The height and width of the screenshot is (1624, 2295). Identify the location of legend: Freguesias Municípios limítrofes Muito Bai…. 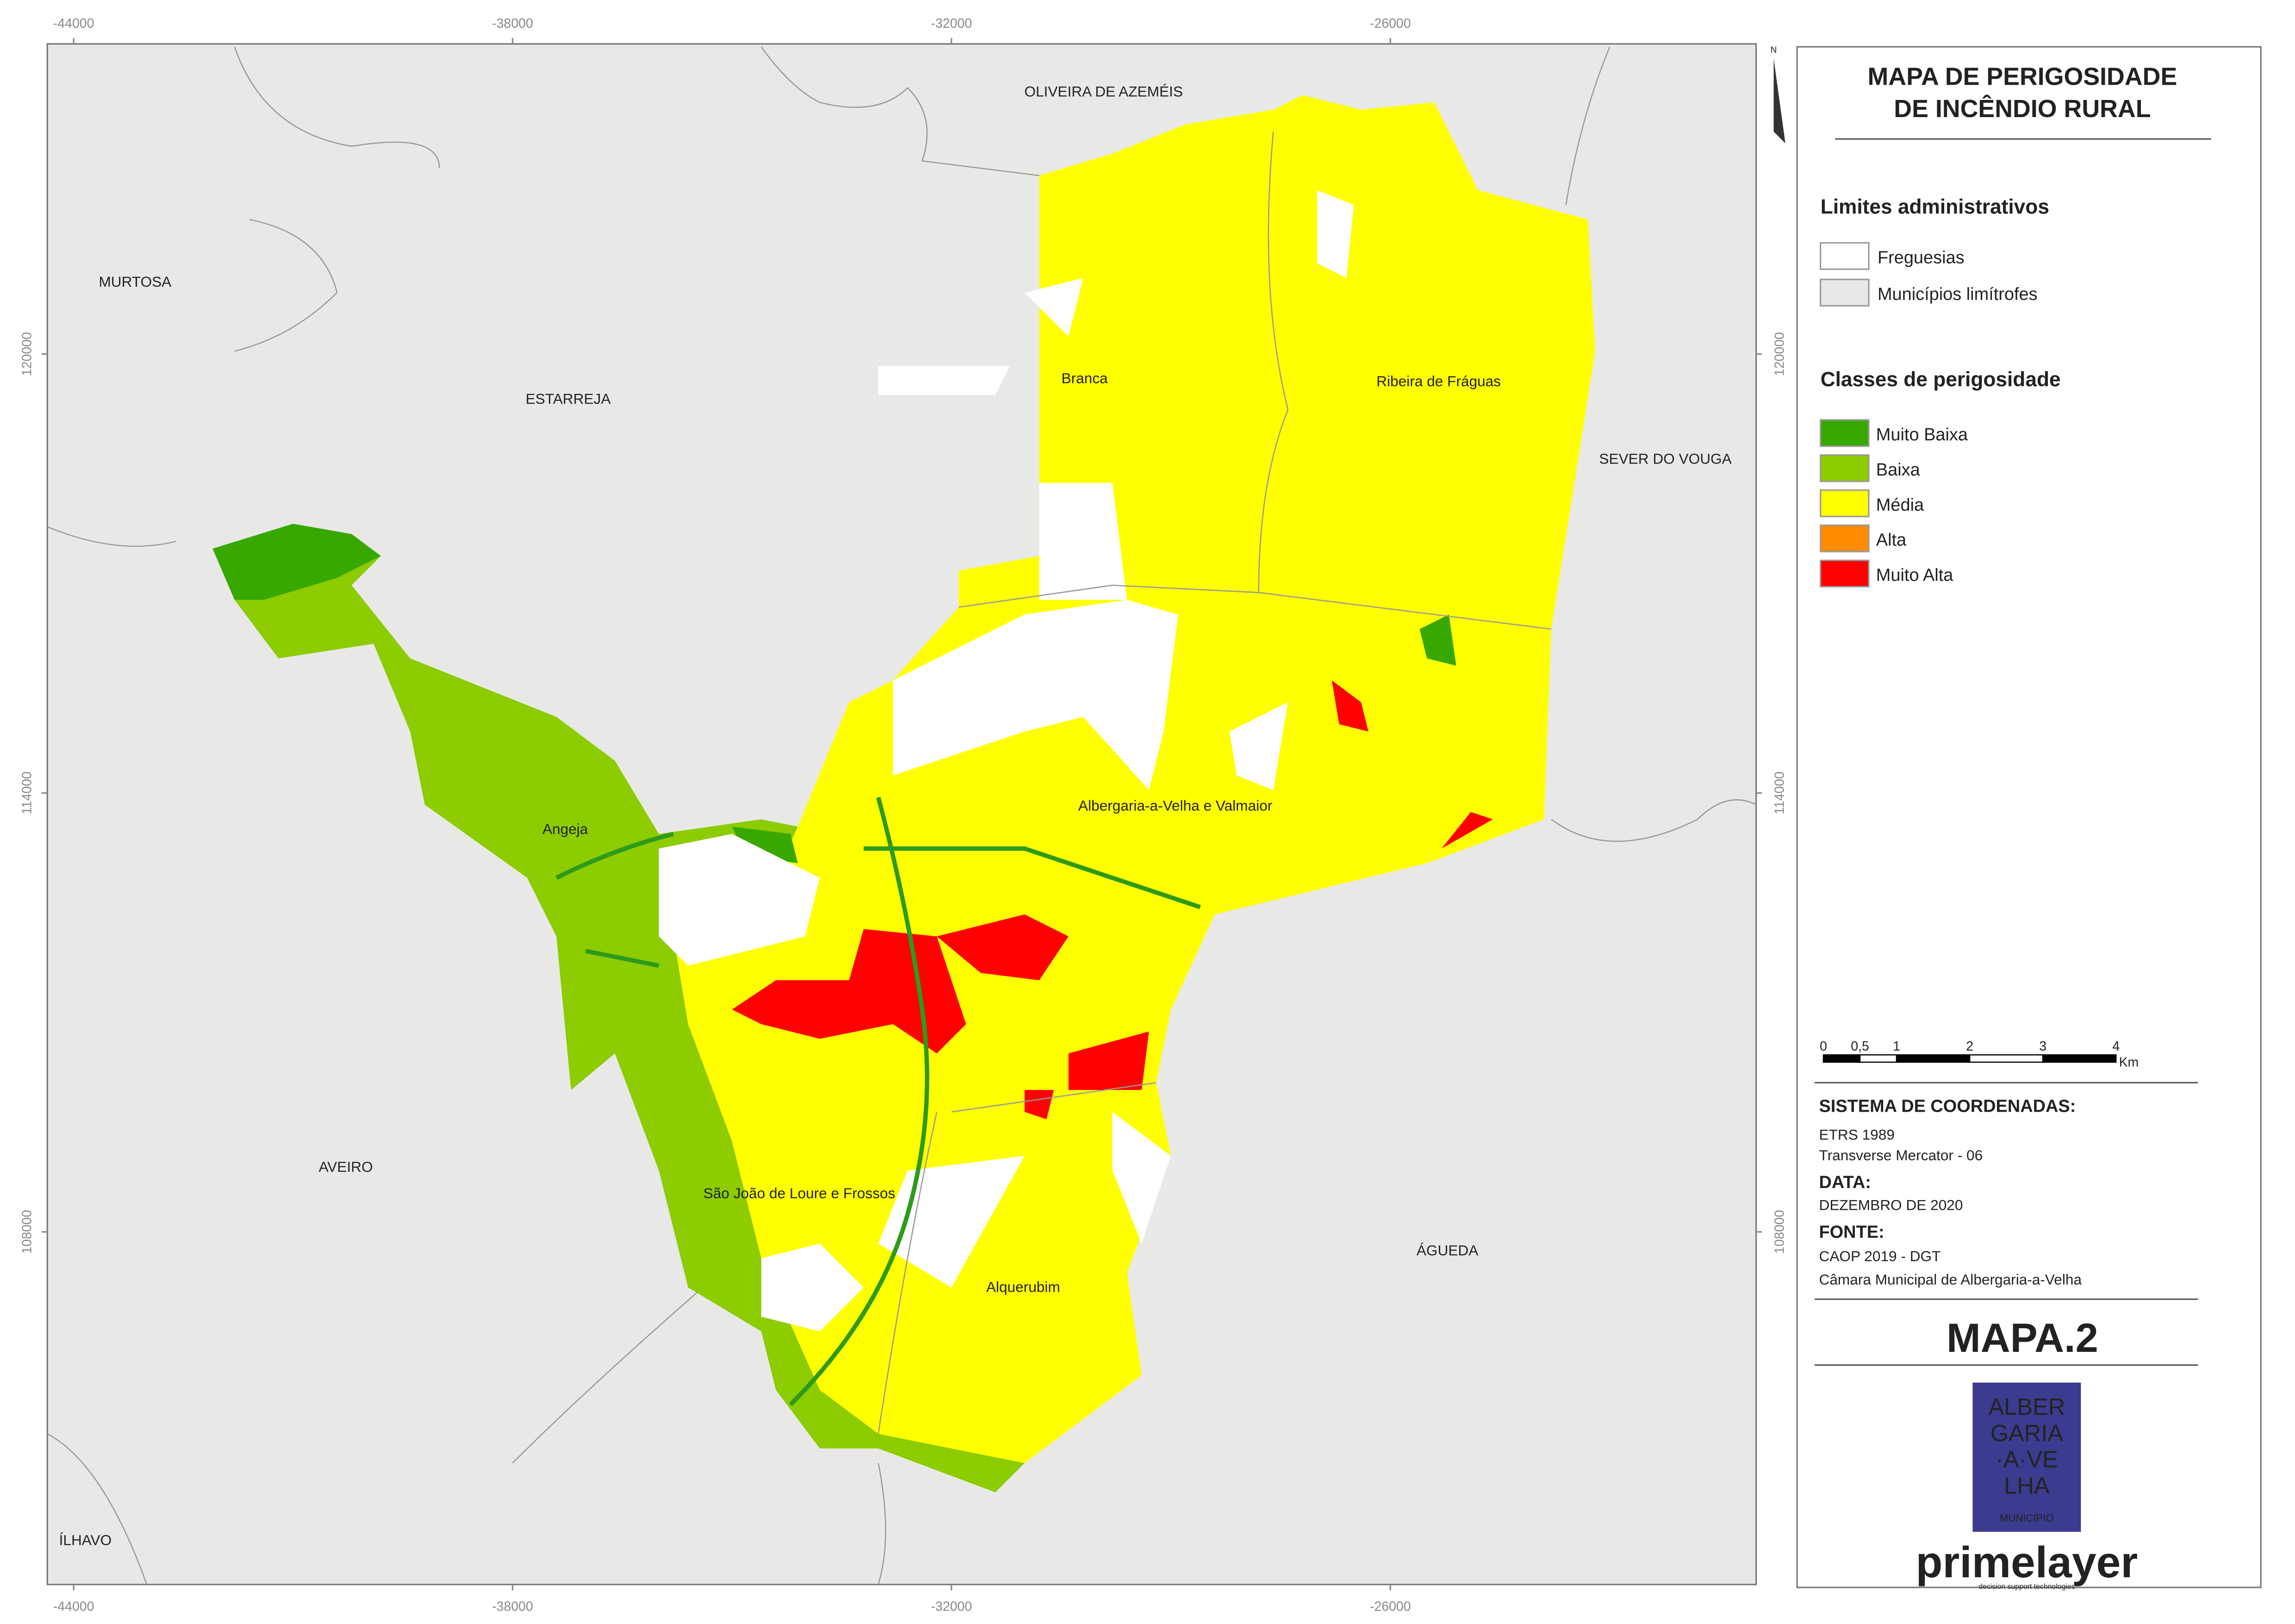
(1929, 415).